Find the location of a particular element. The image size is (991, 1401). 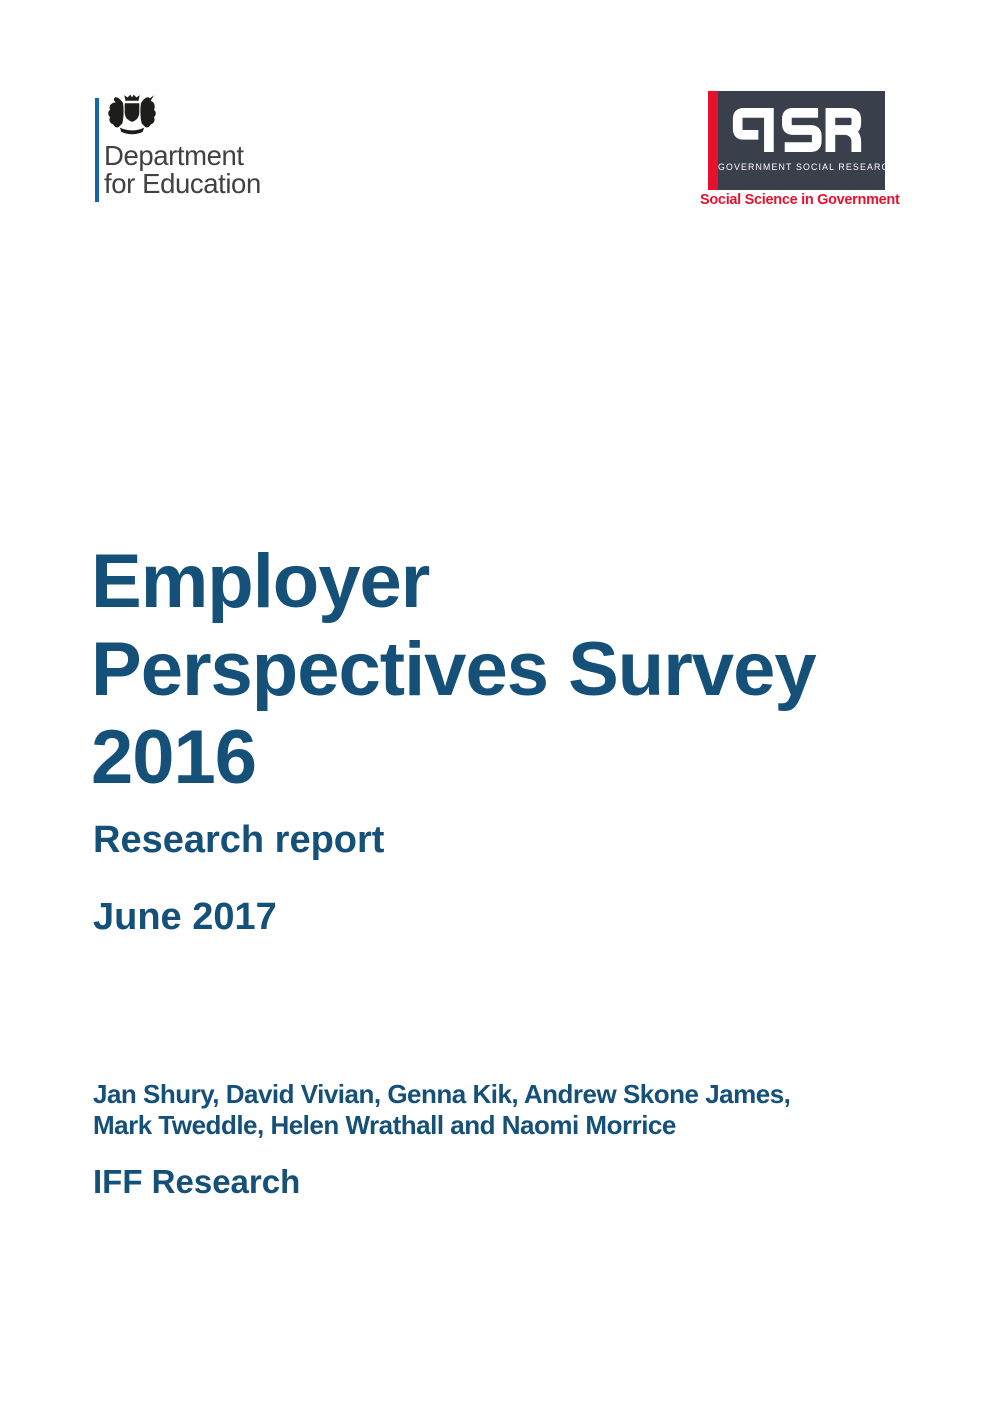

gsr-acronym-icon is located at coordinates (797, 132).